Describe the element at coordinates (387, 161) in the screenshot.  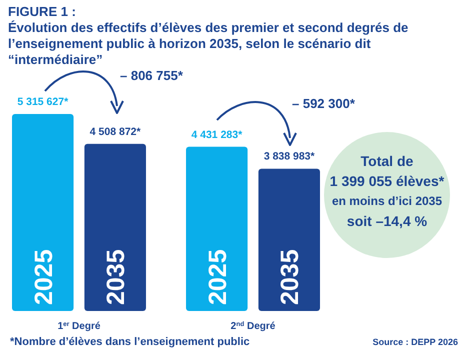
I see `text: Total de` at that location.